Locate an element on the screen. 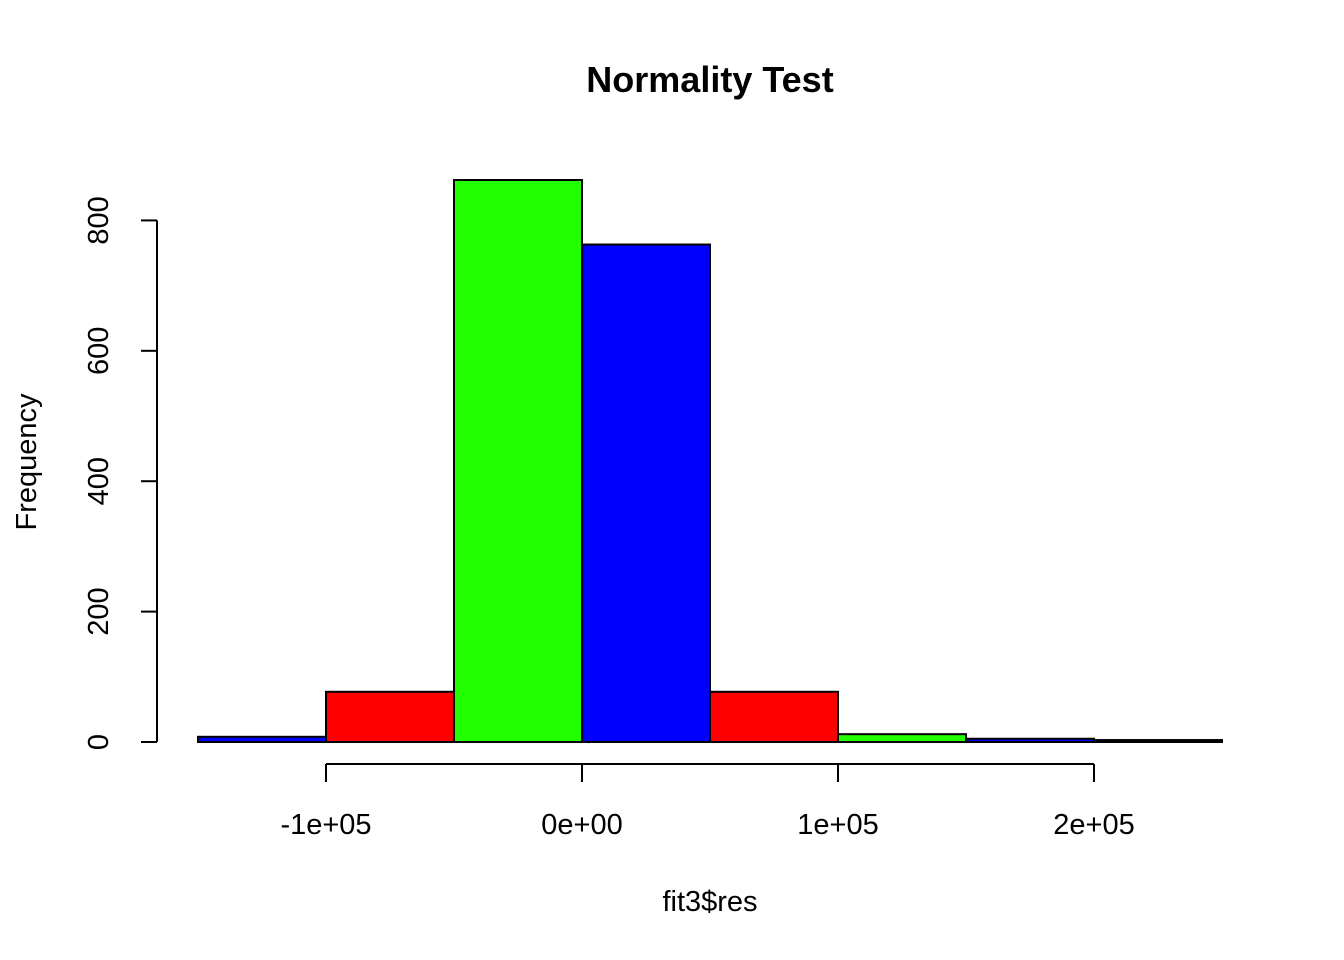  y-tick-label: 600 is located at coordinates (99, 351).